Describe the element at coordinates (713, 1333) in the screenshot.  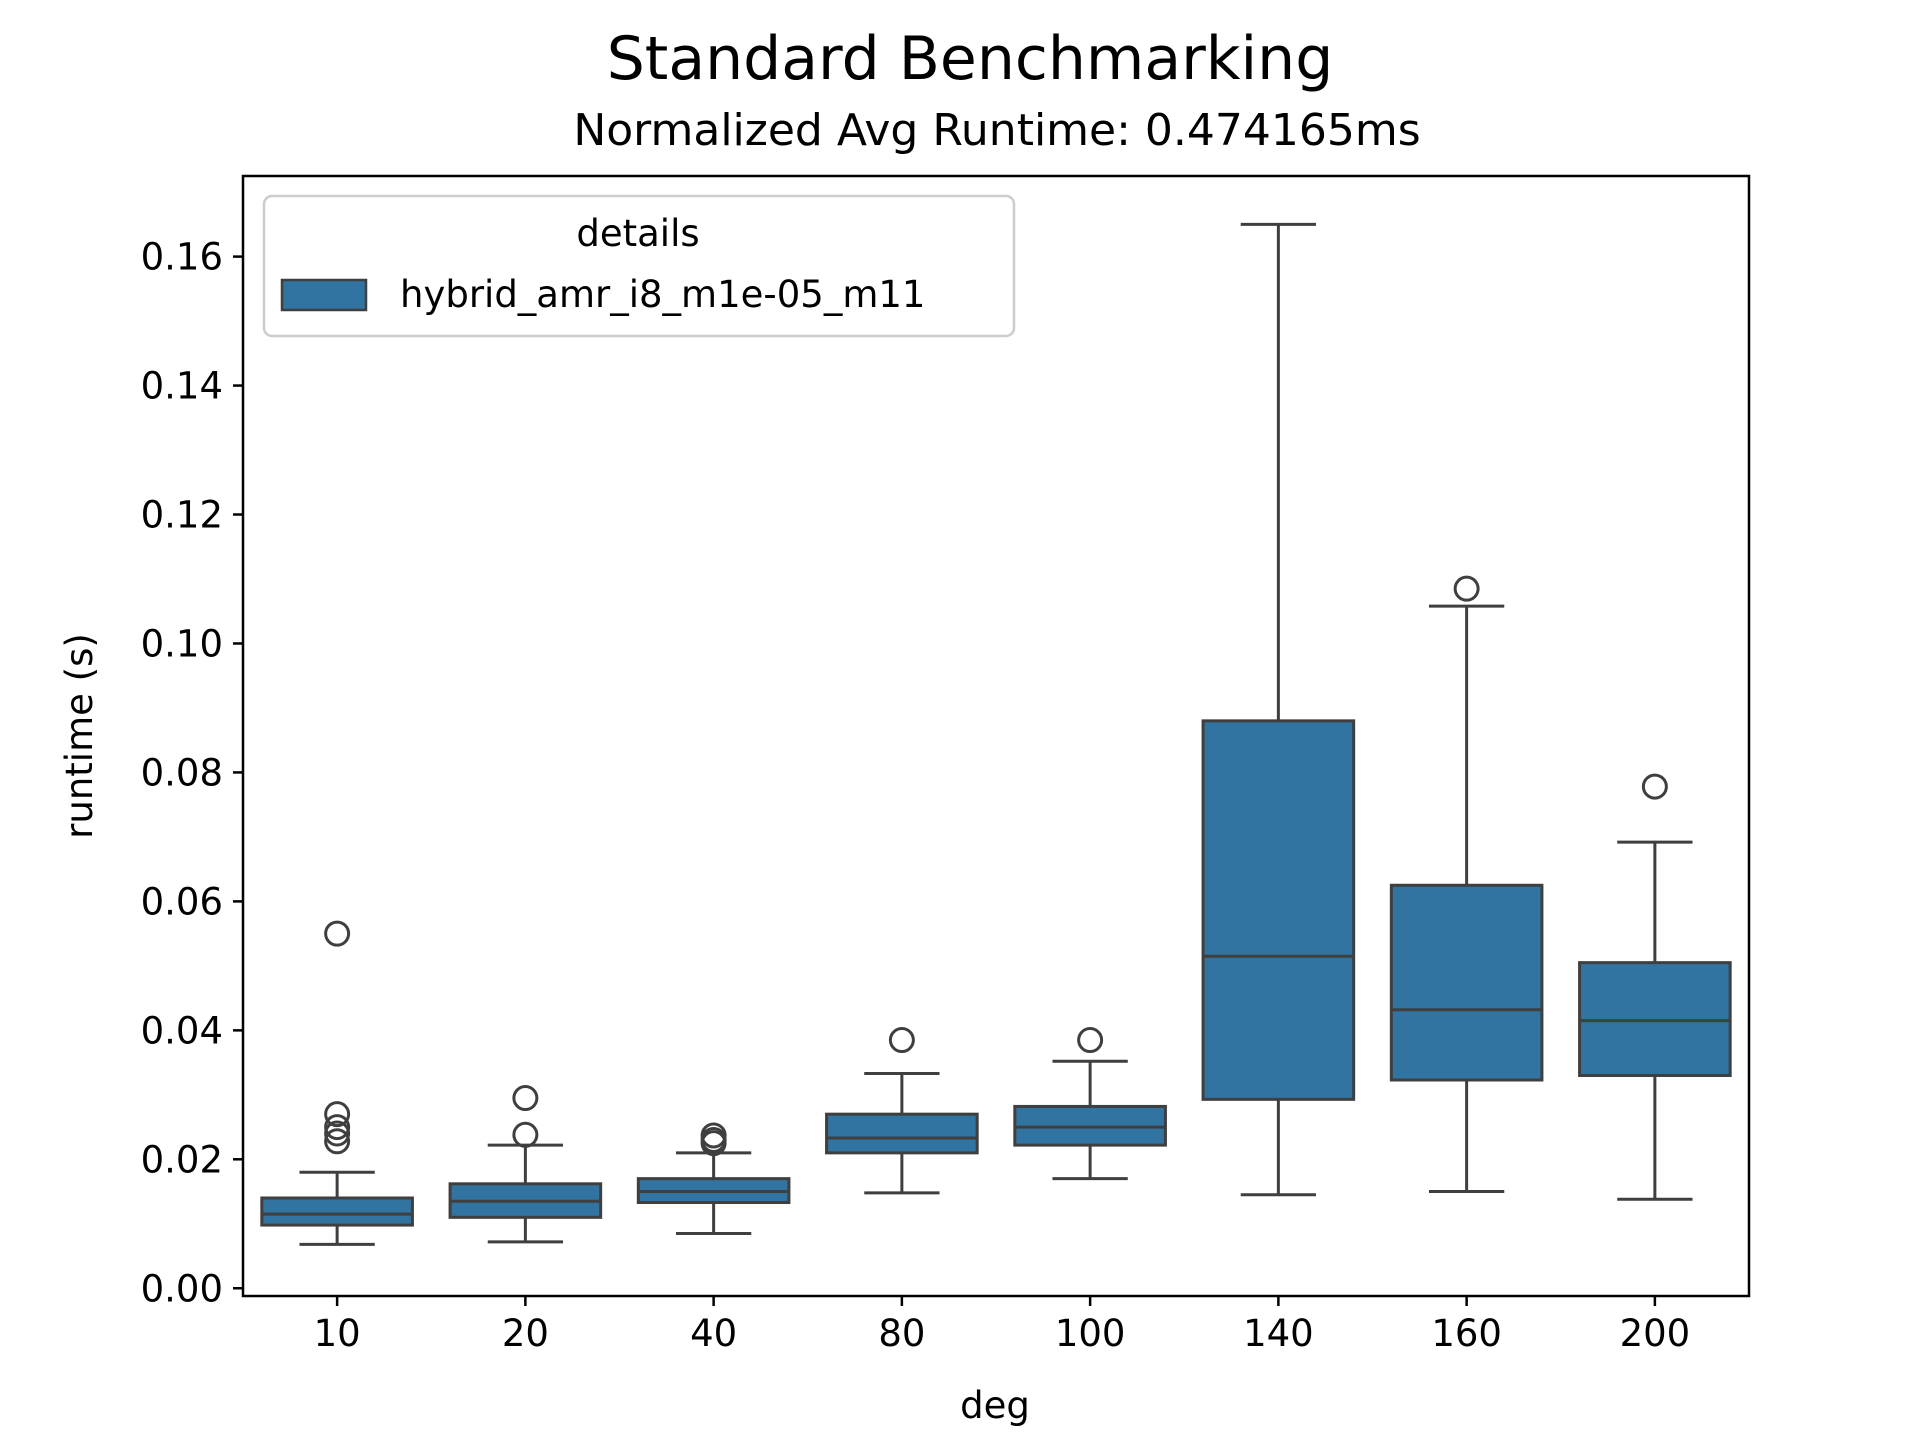
I see `x-tick-label: 40` at that location.